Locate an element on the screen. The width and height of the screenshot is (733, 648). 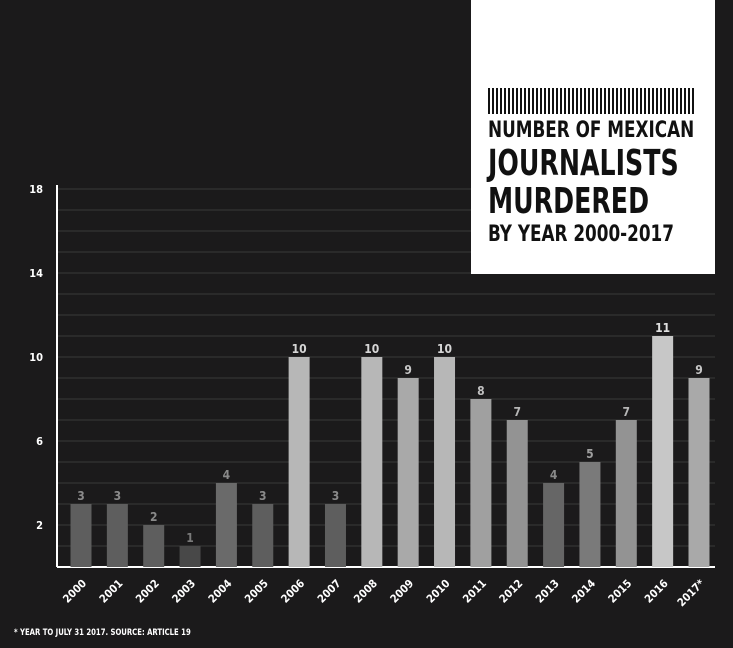
x-tick-label: 2000 is located at coordinates (74, 591).